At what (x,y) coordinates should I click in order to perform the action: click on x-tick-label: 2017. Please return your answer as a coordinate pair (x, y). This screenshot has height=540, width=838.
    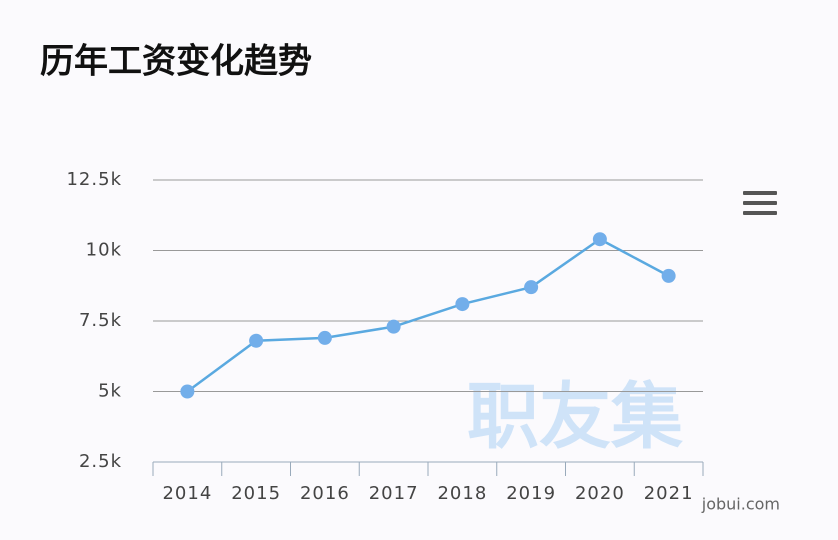
    Looking at the image, I should click on (394, 493).